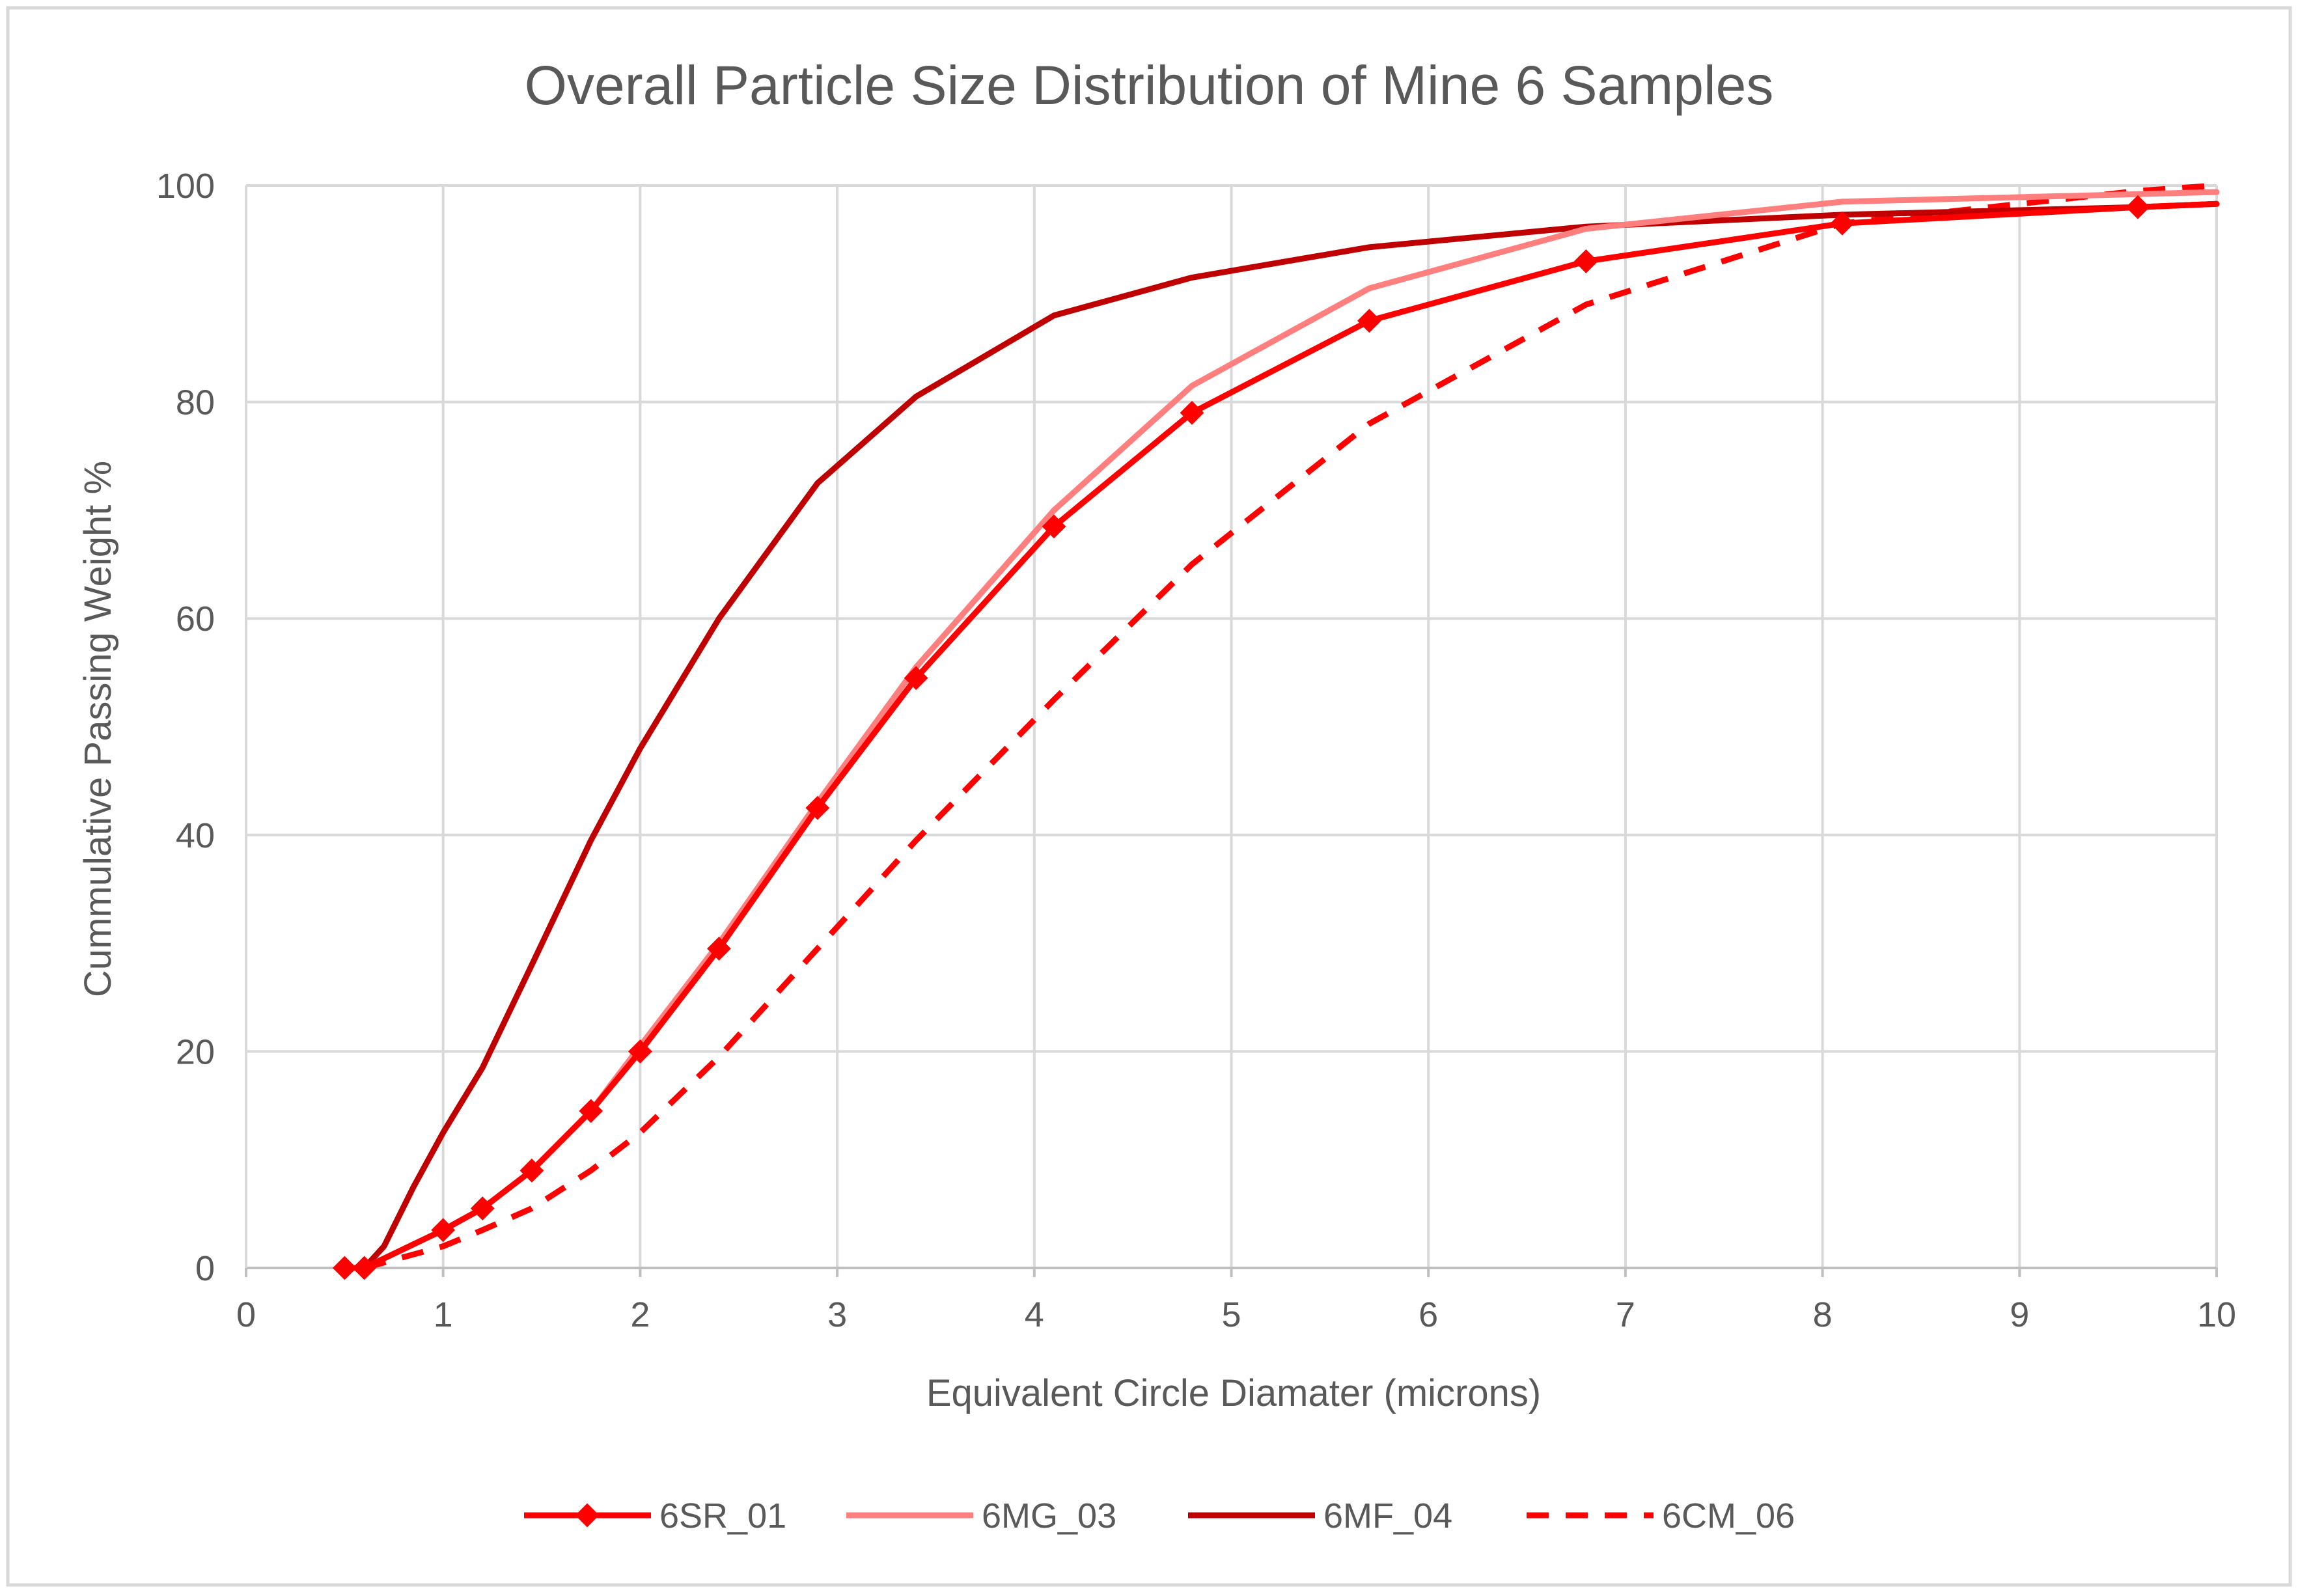 The height and width of the screenshot is (1596, 2298). I want to click on x-tick-label: 0, so click(246, 1314).